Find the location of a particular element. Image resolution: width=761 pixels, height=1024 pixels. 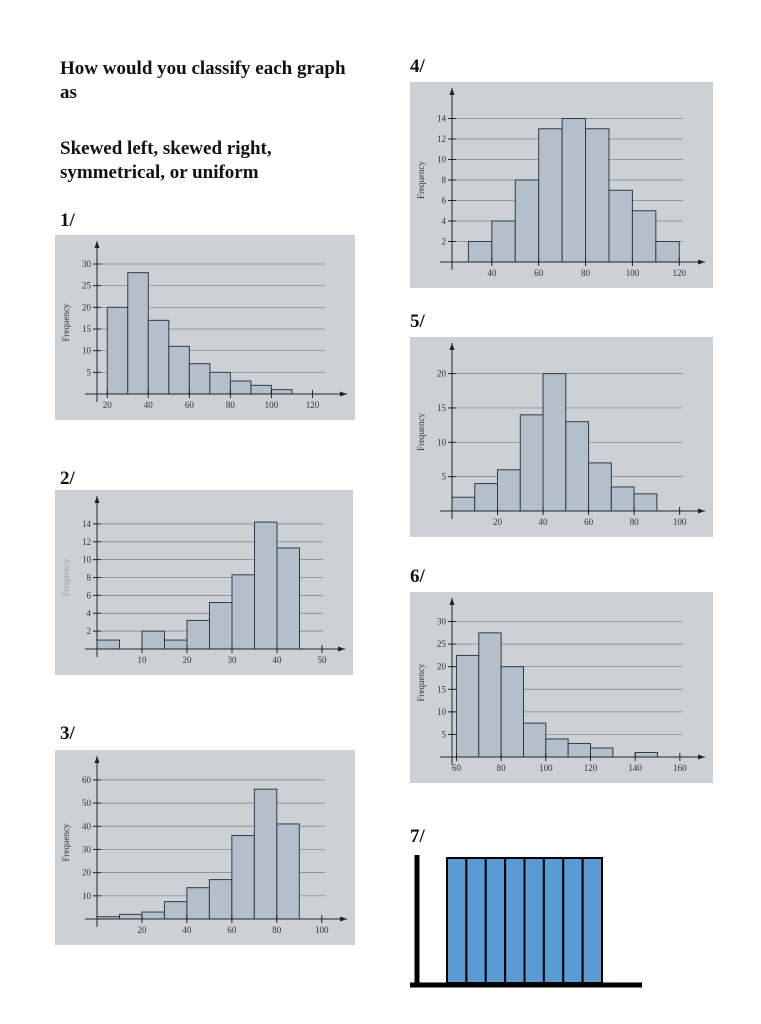

x-tick-label: 100 is located at coordinates (272, 405).